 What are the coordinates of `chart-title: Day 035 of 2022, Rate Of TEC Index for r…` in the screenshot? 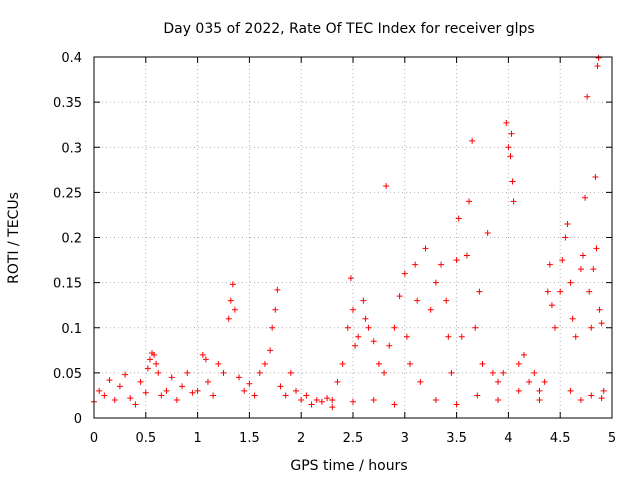 It's located at (348, 29).